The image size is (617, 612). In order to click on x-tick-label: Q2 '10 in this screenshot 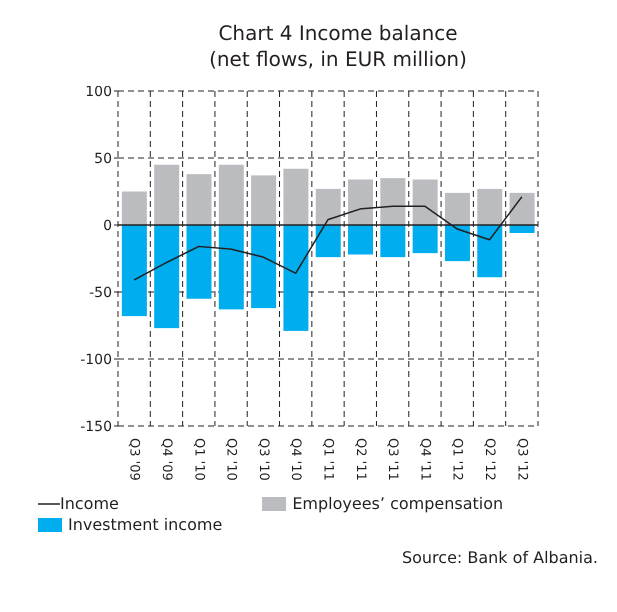, I will do `click(231, 459)`.